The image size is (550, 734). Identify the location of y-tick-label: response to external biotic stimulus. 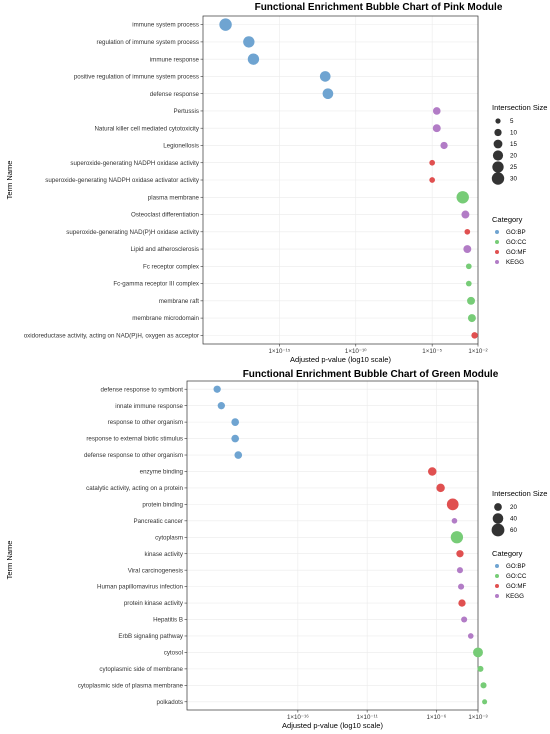
(134, 439).